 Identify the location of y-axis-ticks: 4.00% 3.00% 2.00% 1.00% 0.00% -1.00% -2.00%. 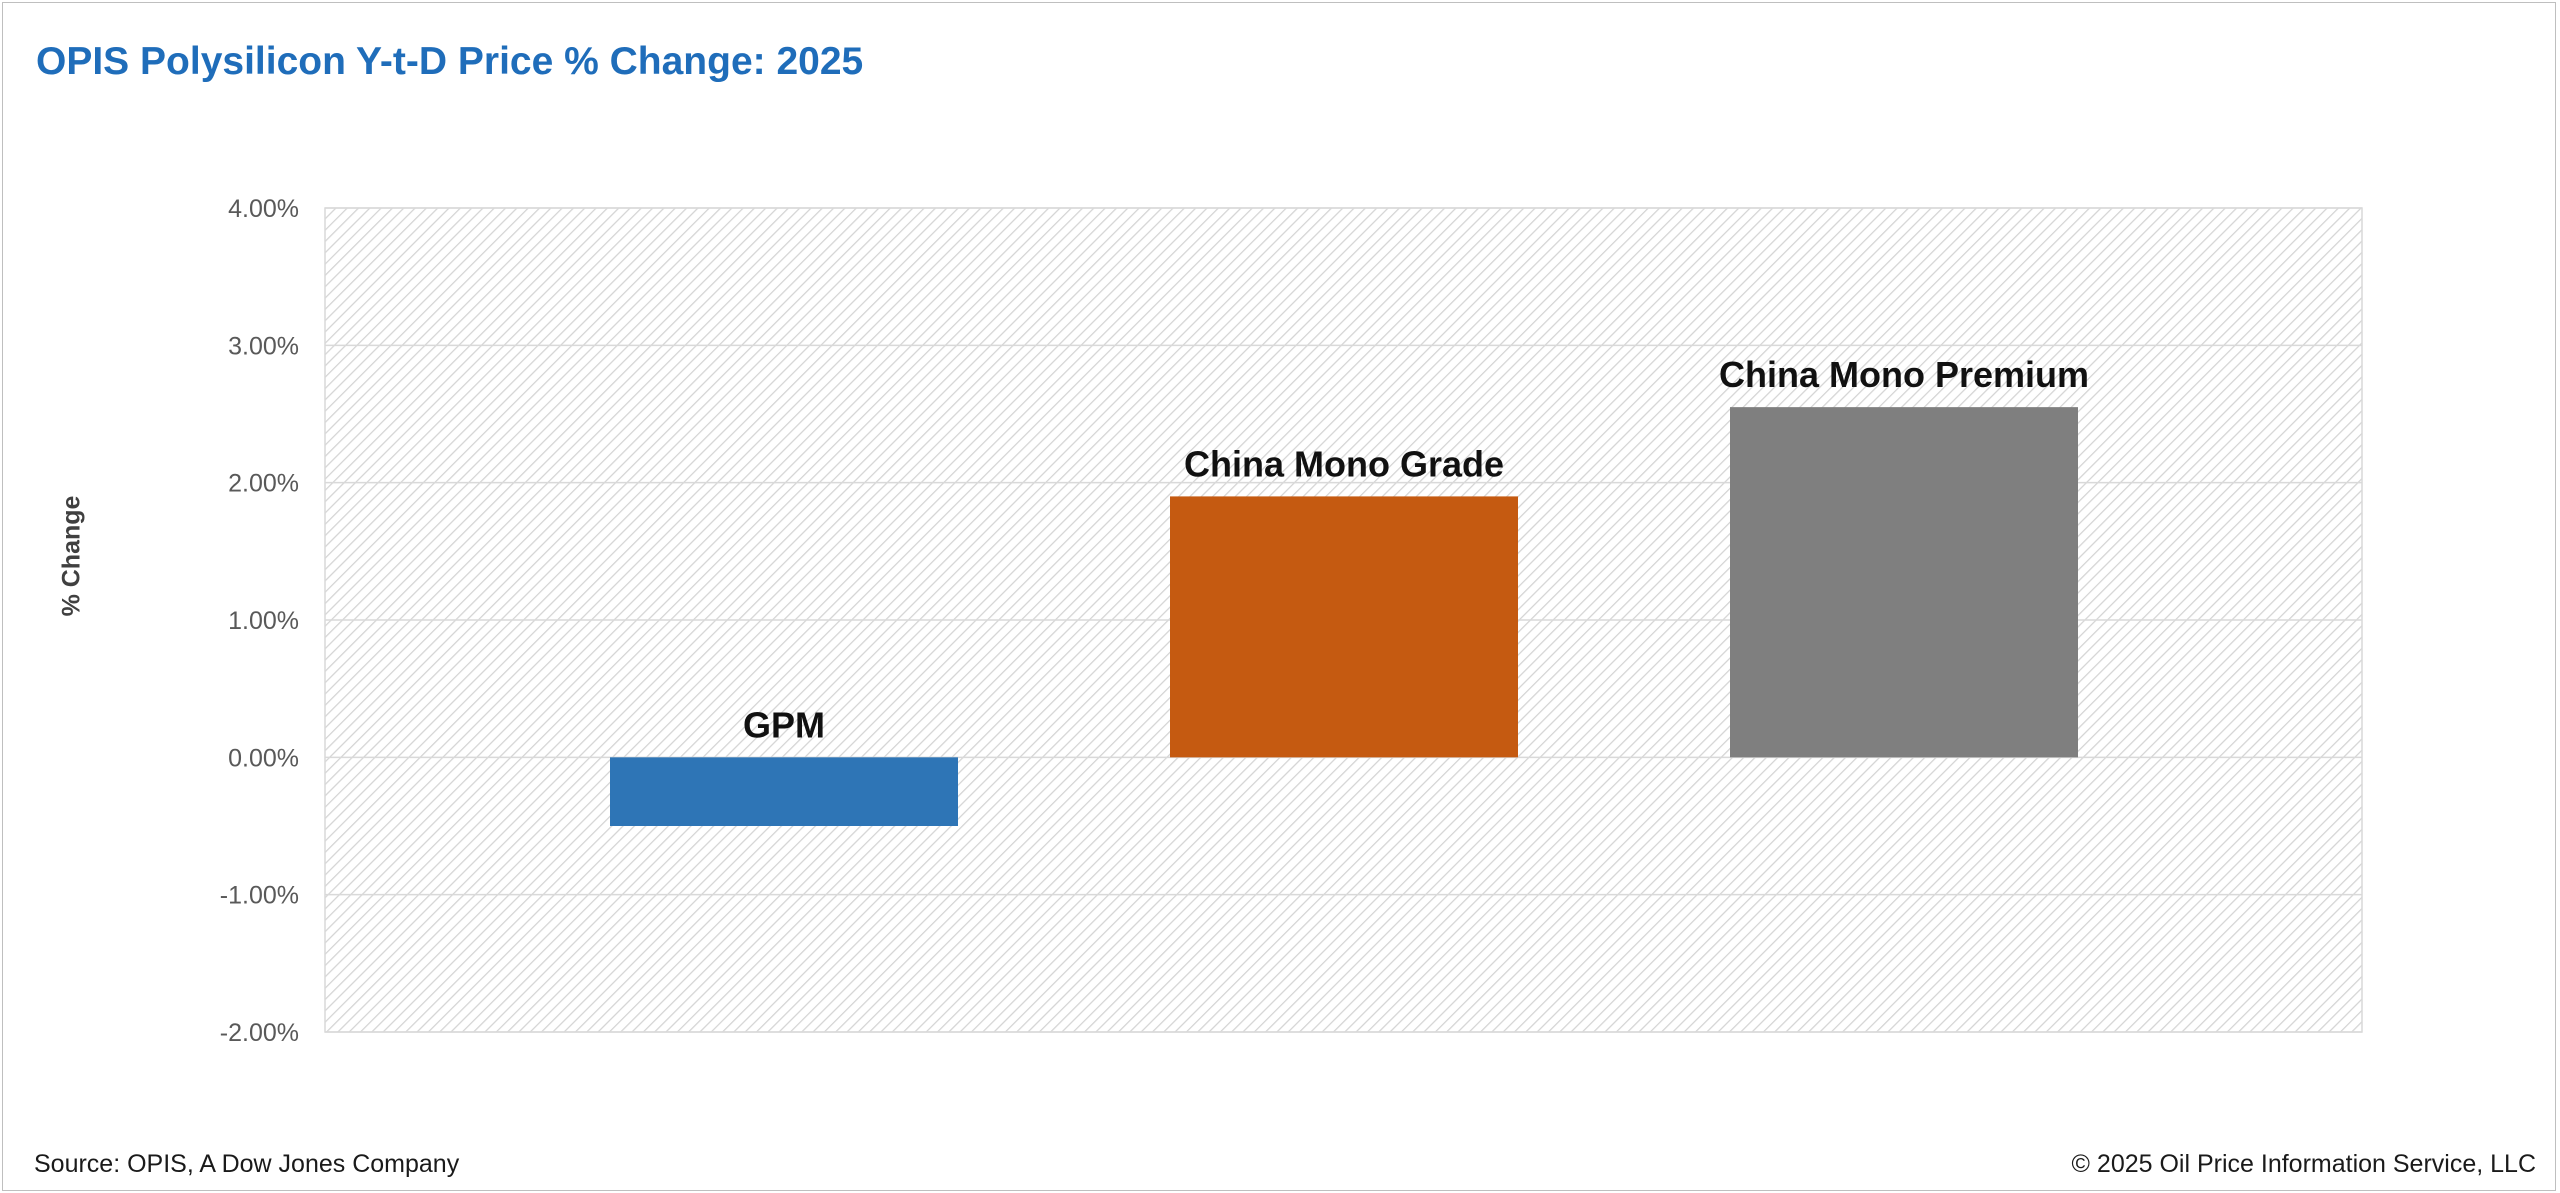
(259, 621).